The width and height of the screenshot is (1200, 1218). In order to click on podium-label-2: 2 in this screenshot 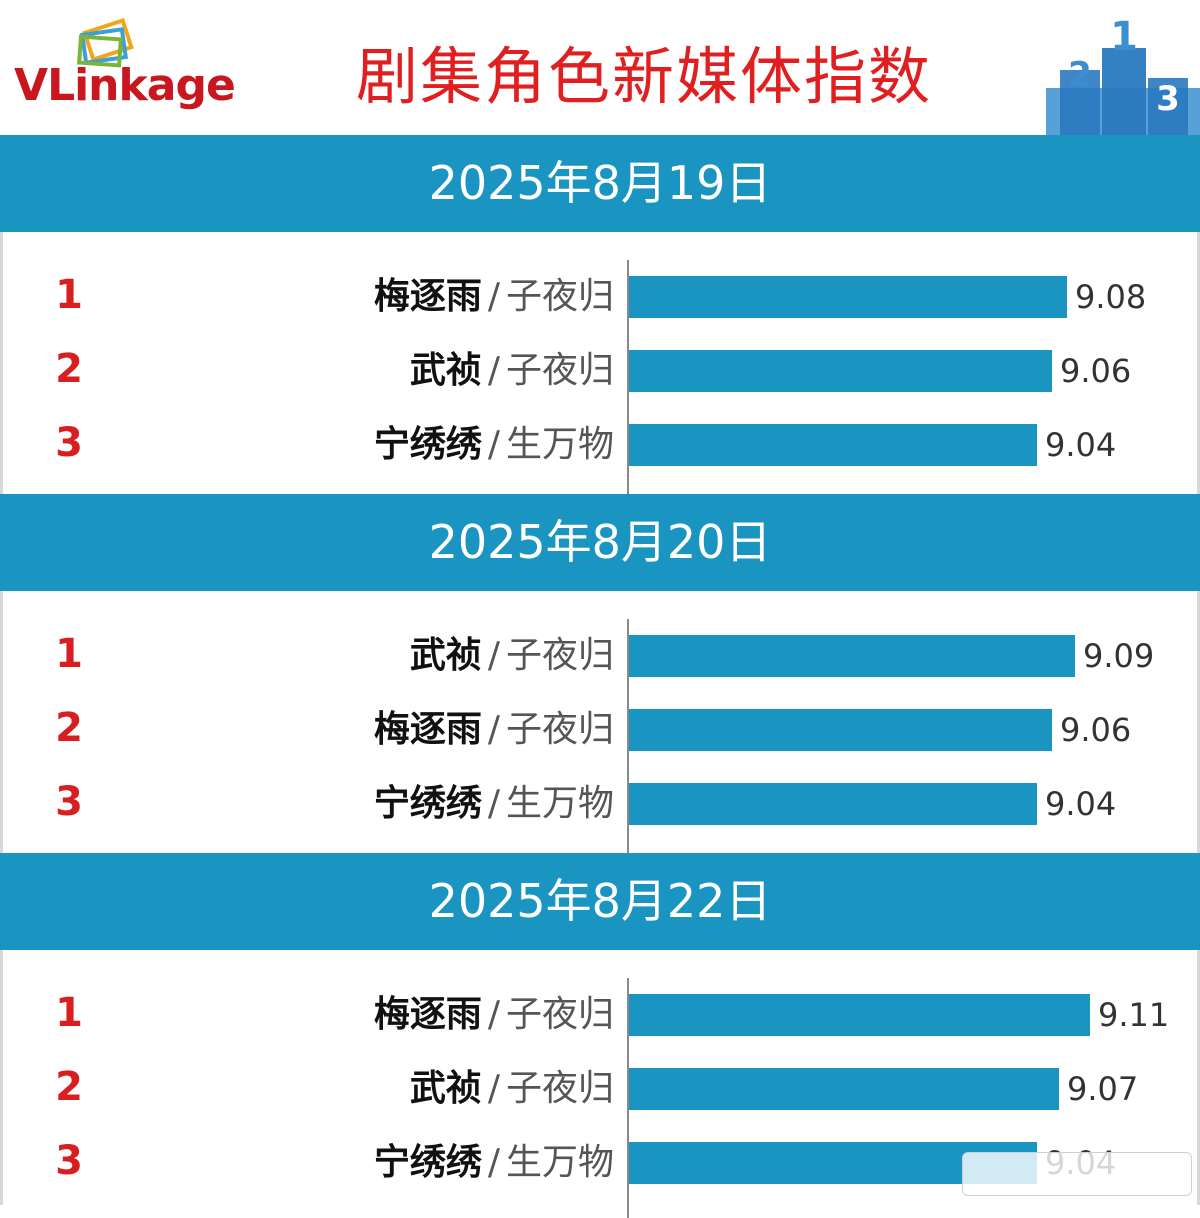, I will do `click(1080, 75)`.